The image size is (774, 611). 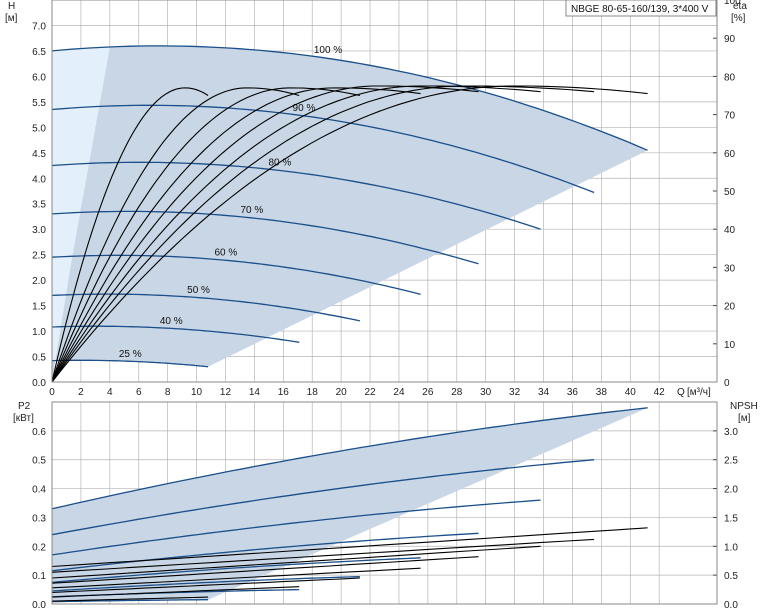 I want to click on y-tick-label-top: 2.0, so click(x=39, y=281).